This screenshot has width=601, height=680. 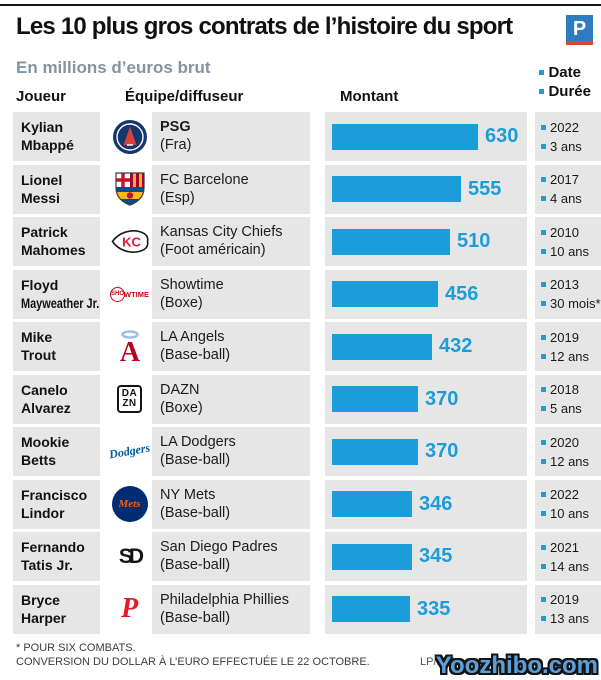 What do you see at coordinates (37, 337) in the screenshot?
I see `player-first-name: Mike` at bounding box center [37, 337].